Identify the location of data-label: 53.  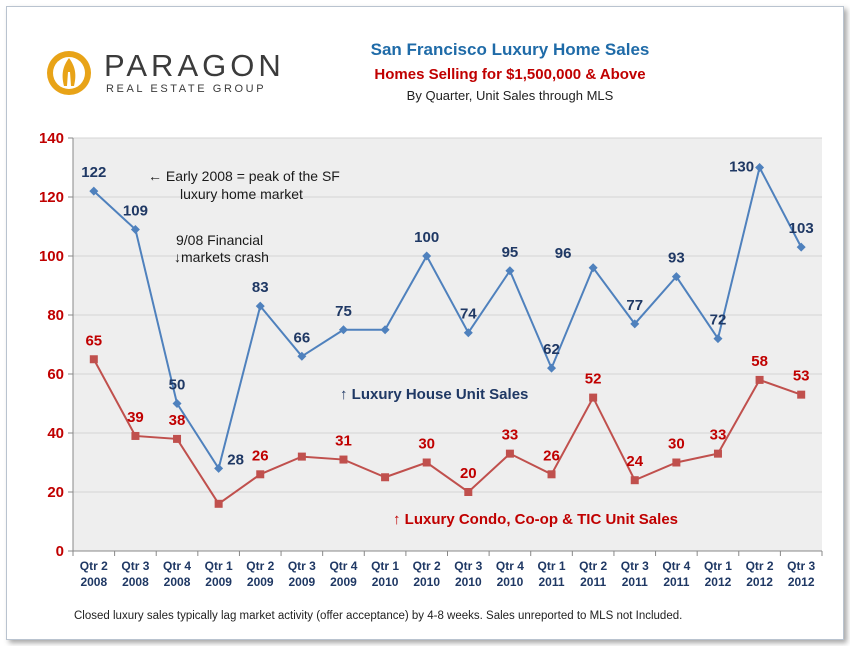
(801, 376).